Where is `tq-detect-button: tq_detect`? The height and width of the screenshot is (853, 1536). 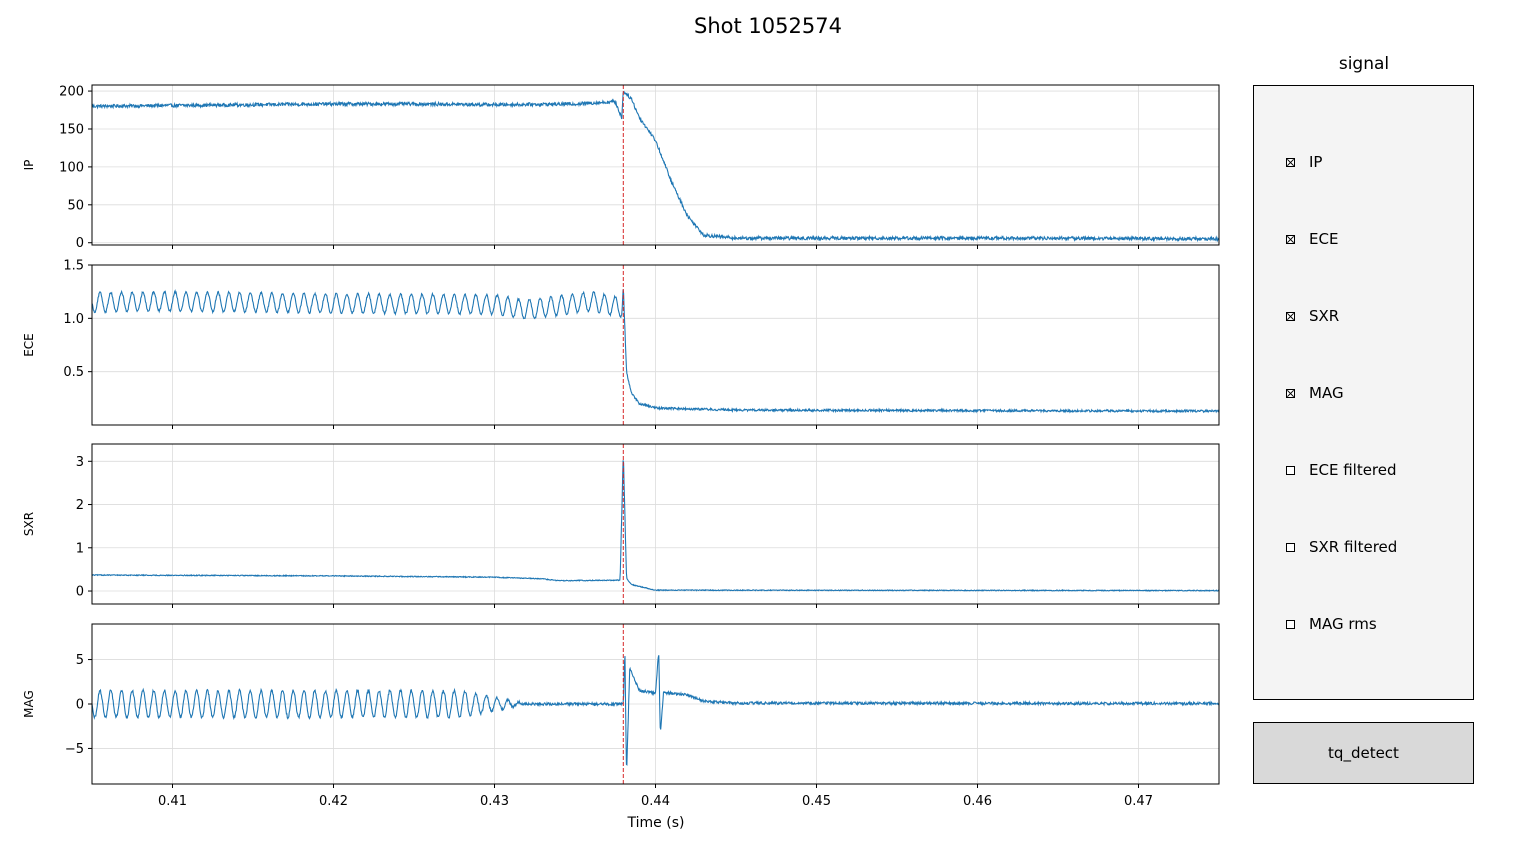
tq-detect-button: tq_detect is located at coordinates (1363, 753).